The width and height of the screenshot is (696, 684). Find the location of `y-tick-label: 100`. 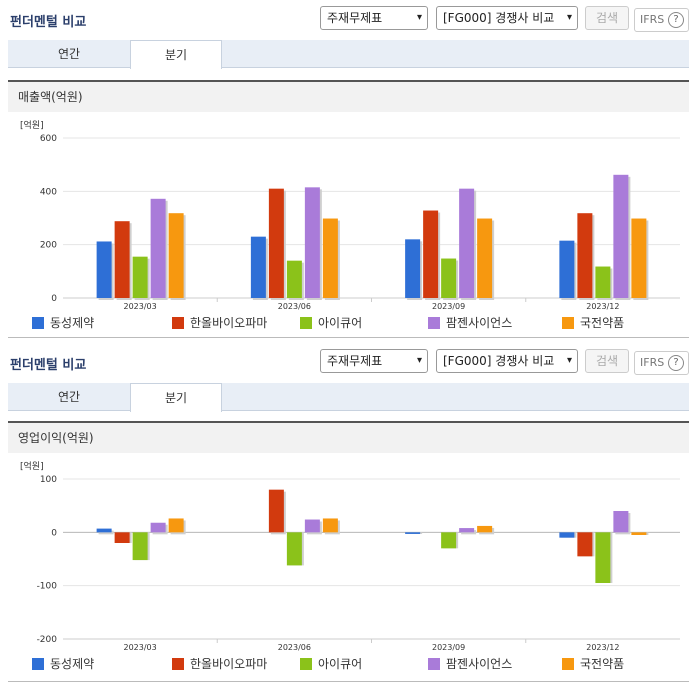

y-tick-label: 100 is located at coordinates (48, 480).